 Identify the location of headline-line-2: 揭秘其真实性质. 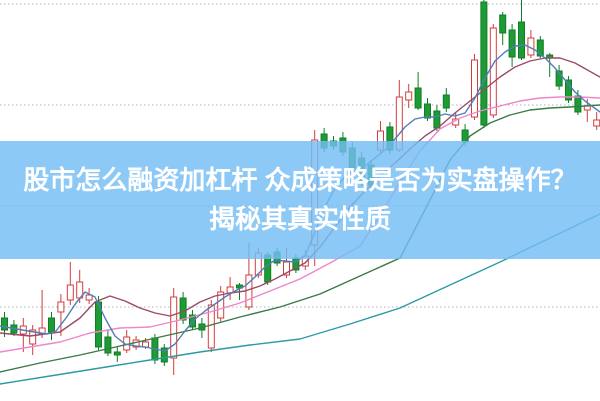
(299, 218).